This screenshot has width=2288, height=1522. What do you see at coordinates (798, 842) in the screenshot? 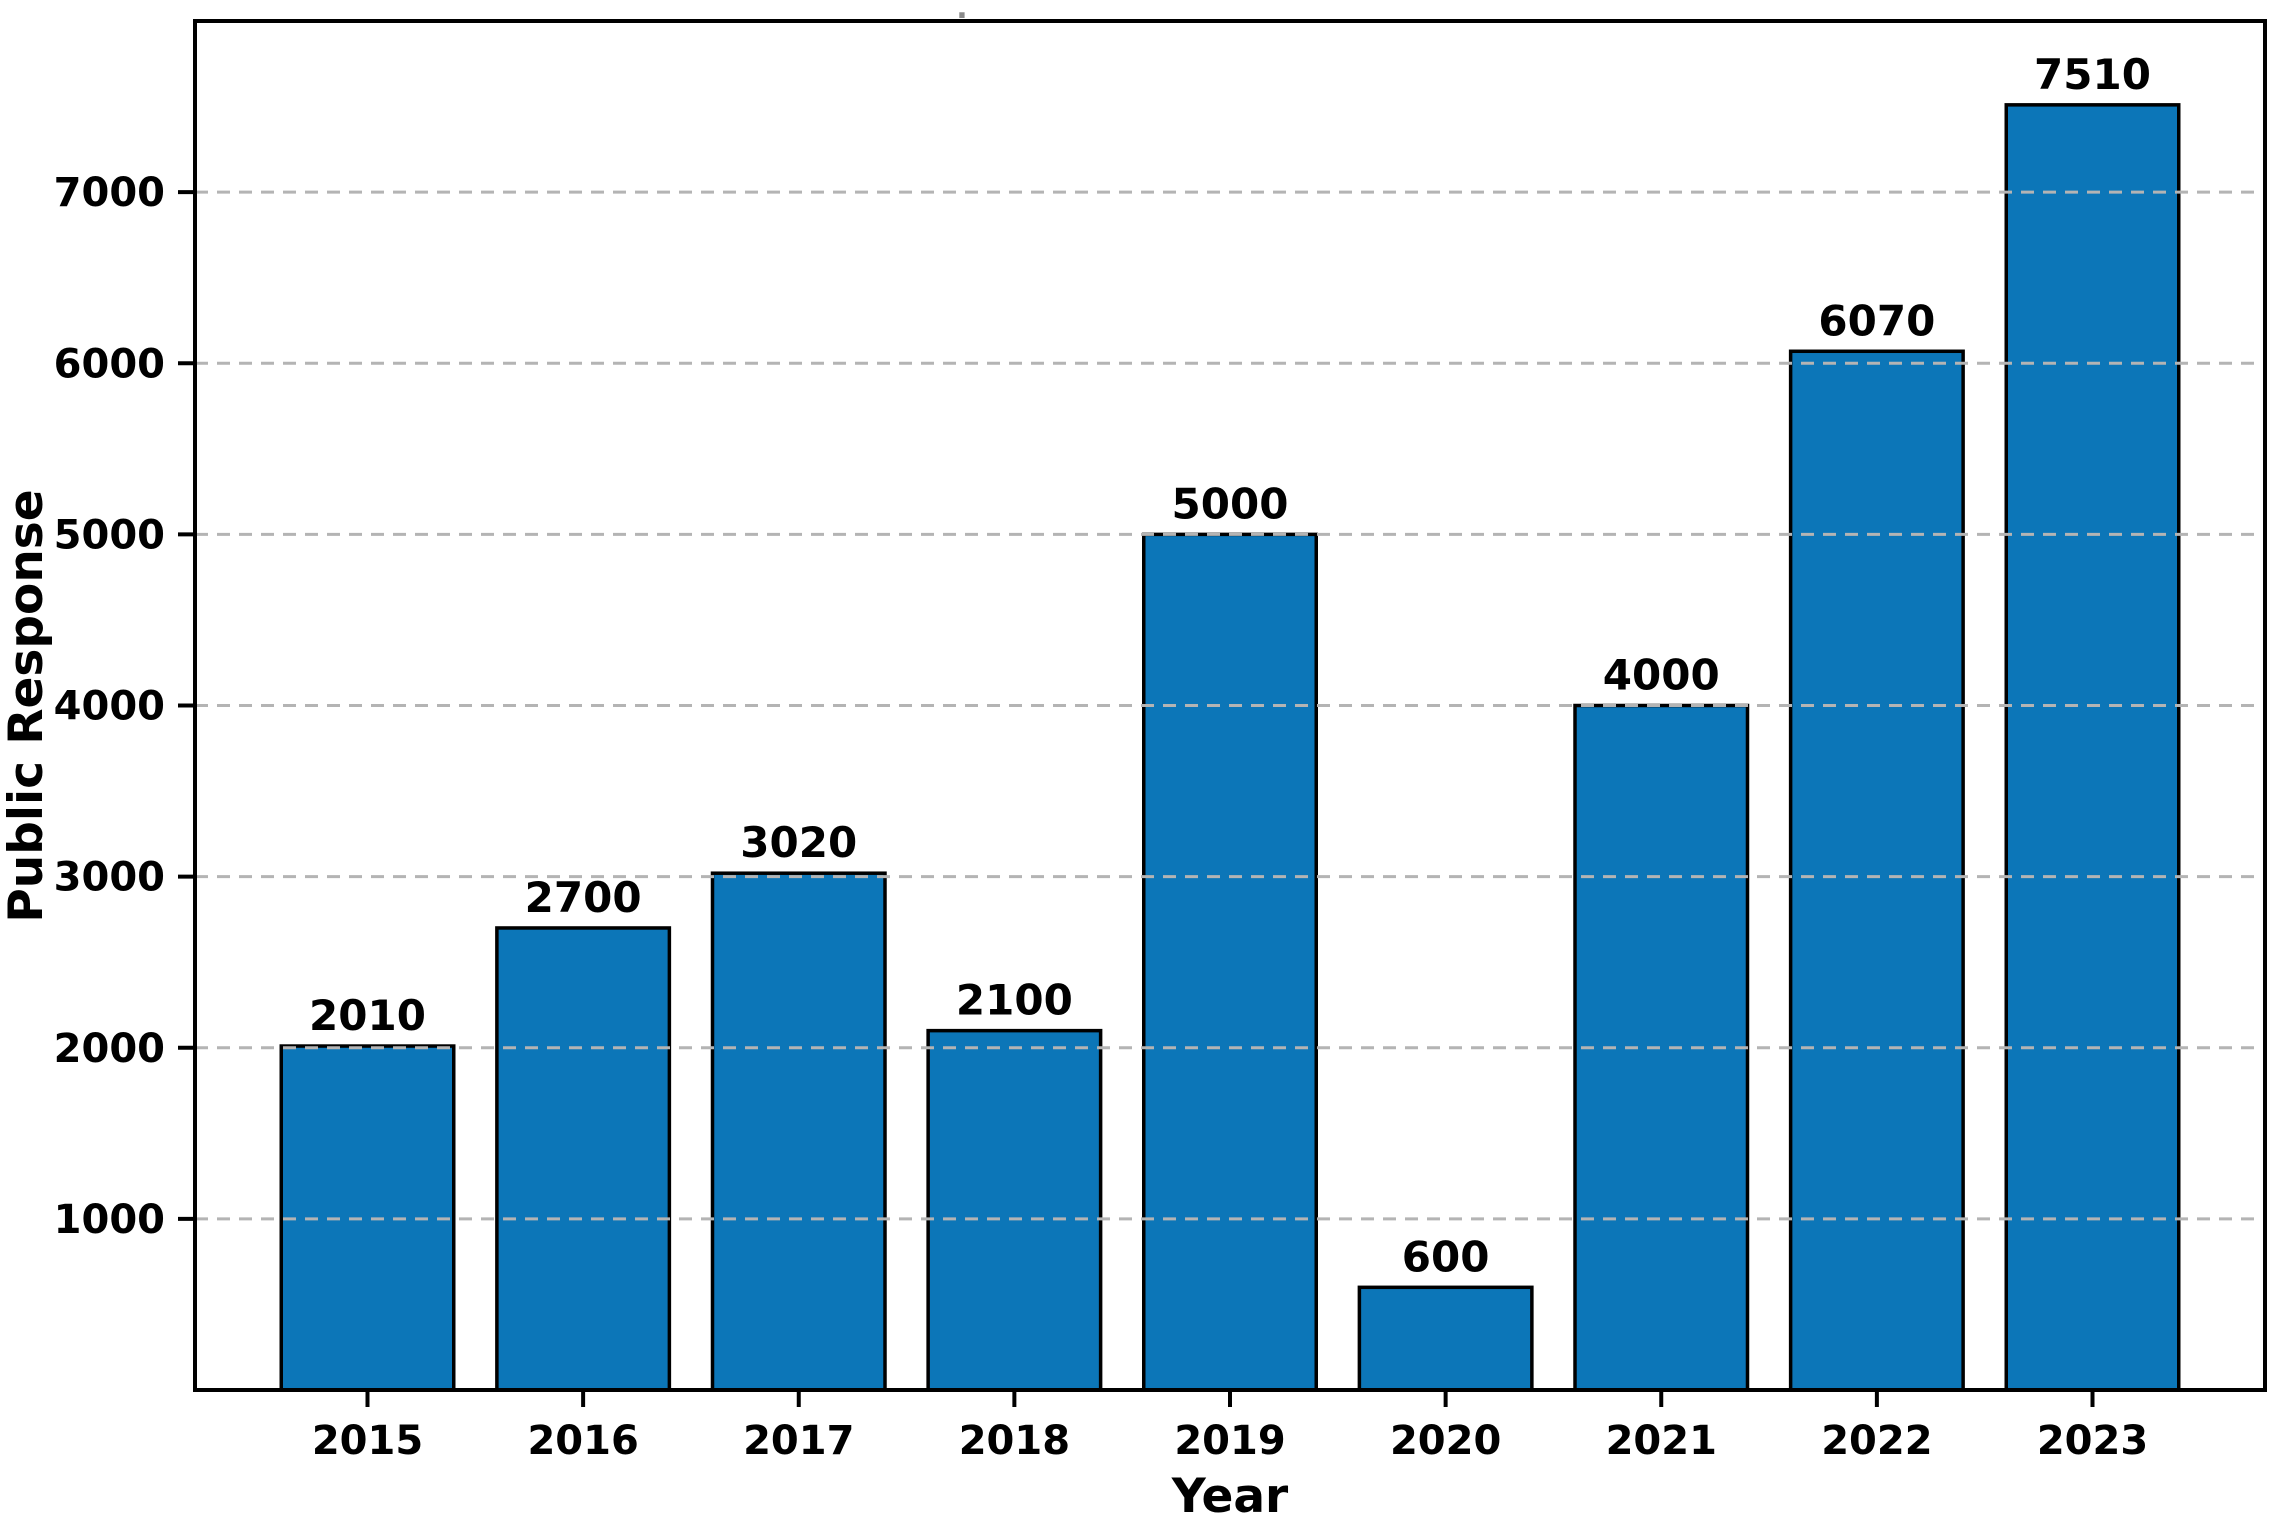
I see `bar-value-label: 3020` at bounding box center [798, 842].